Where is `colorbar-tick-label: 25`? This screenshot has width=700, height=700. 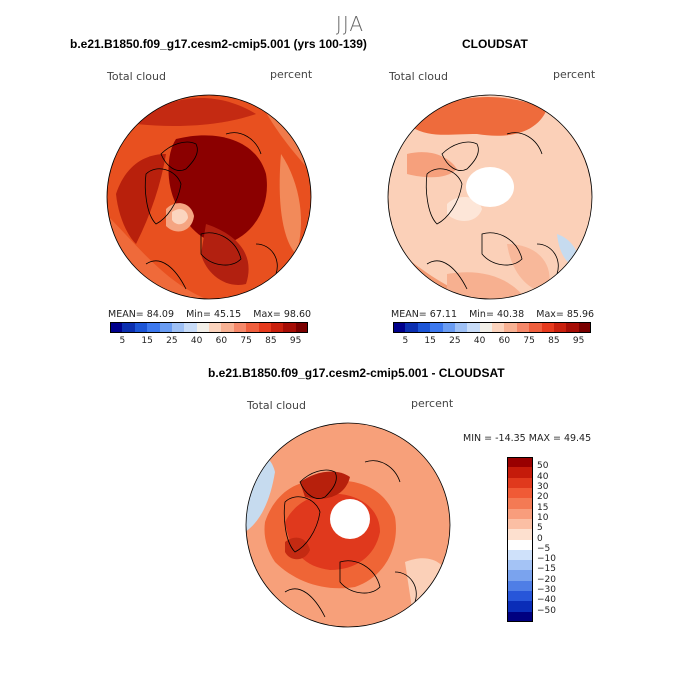 colorbar-tick-label: 25 is located at coordinates (172, 341).